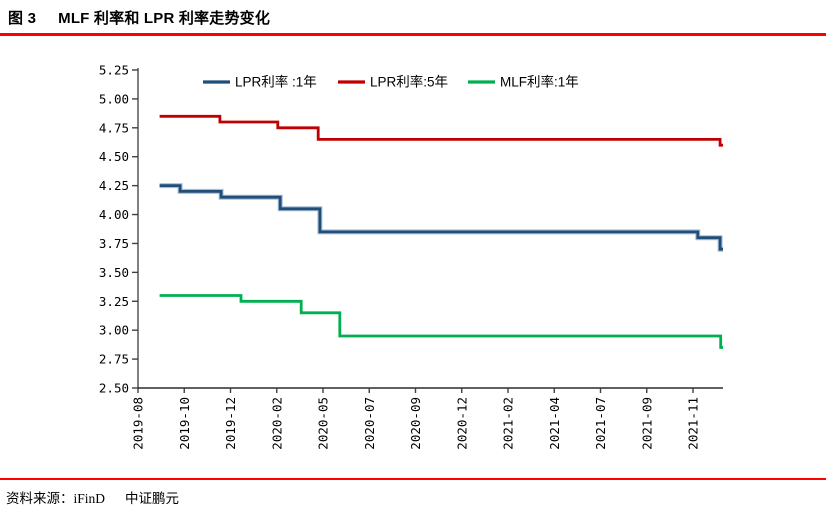 The image size is (826, 511). Describe the element at coordinates (276, 82) in the screenshot. I see `legend-label: LPR利率 :1年` at that location.